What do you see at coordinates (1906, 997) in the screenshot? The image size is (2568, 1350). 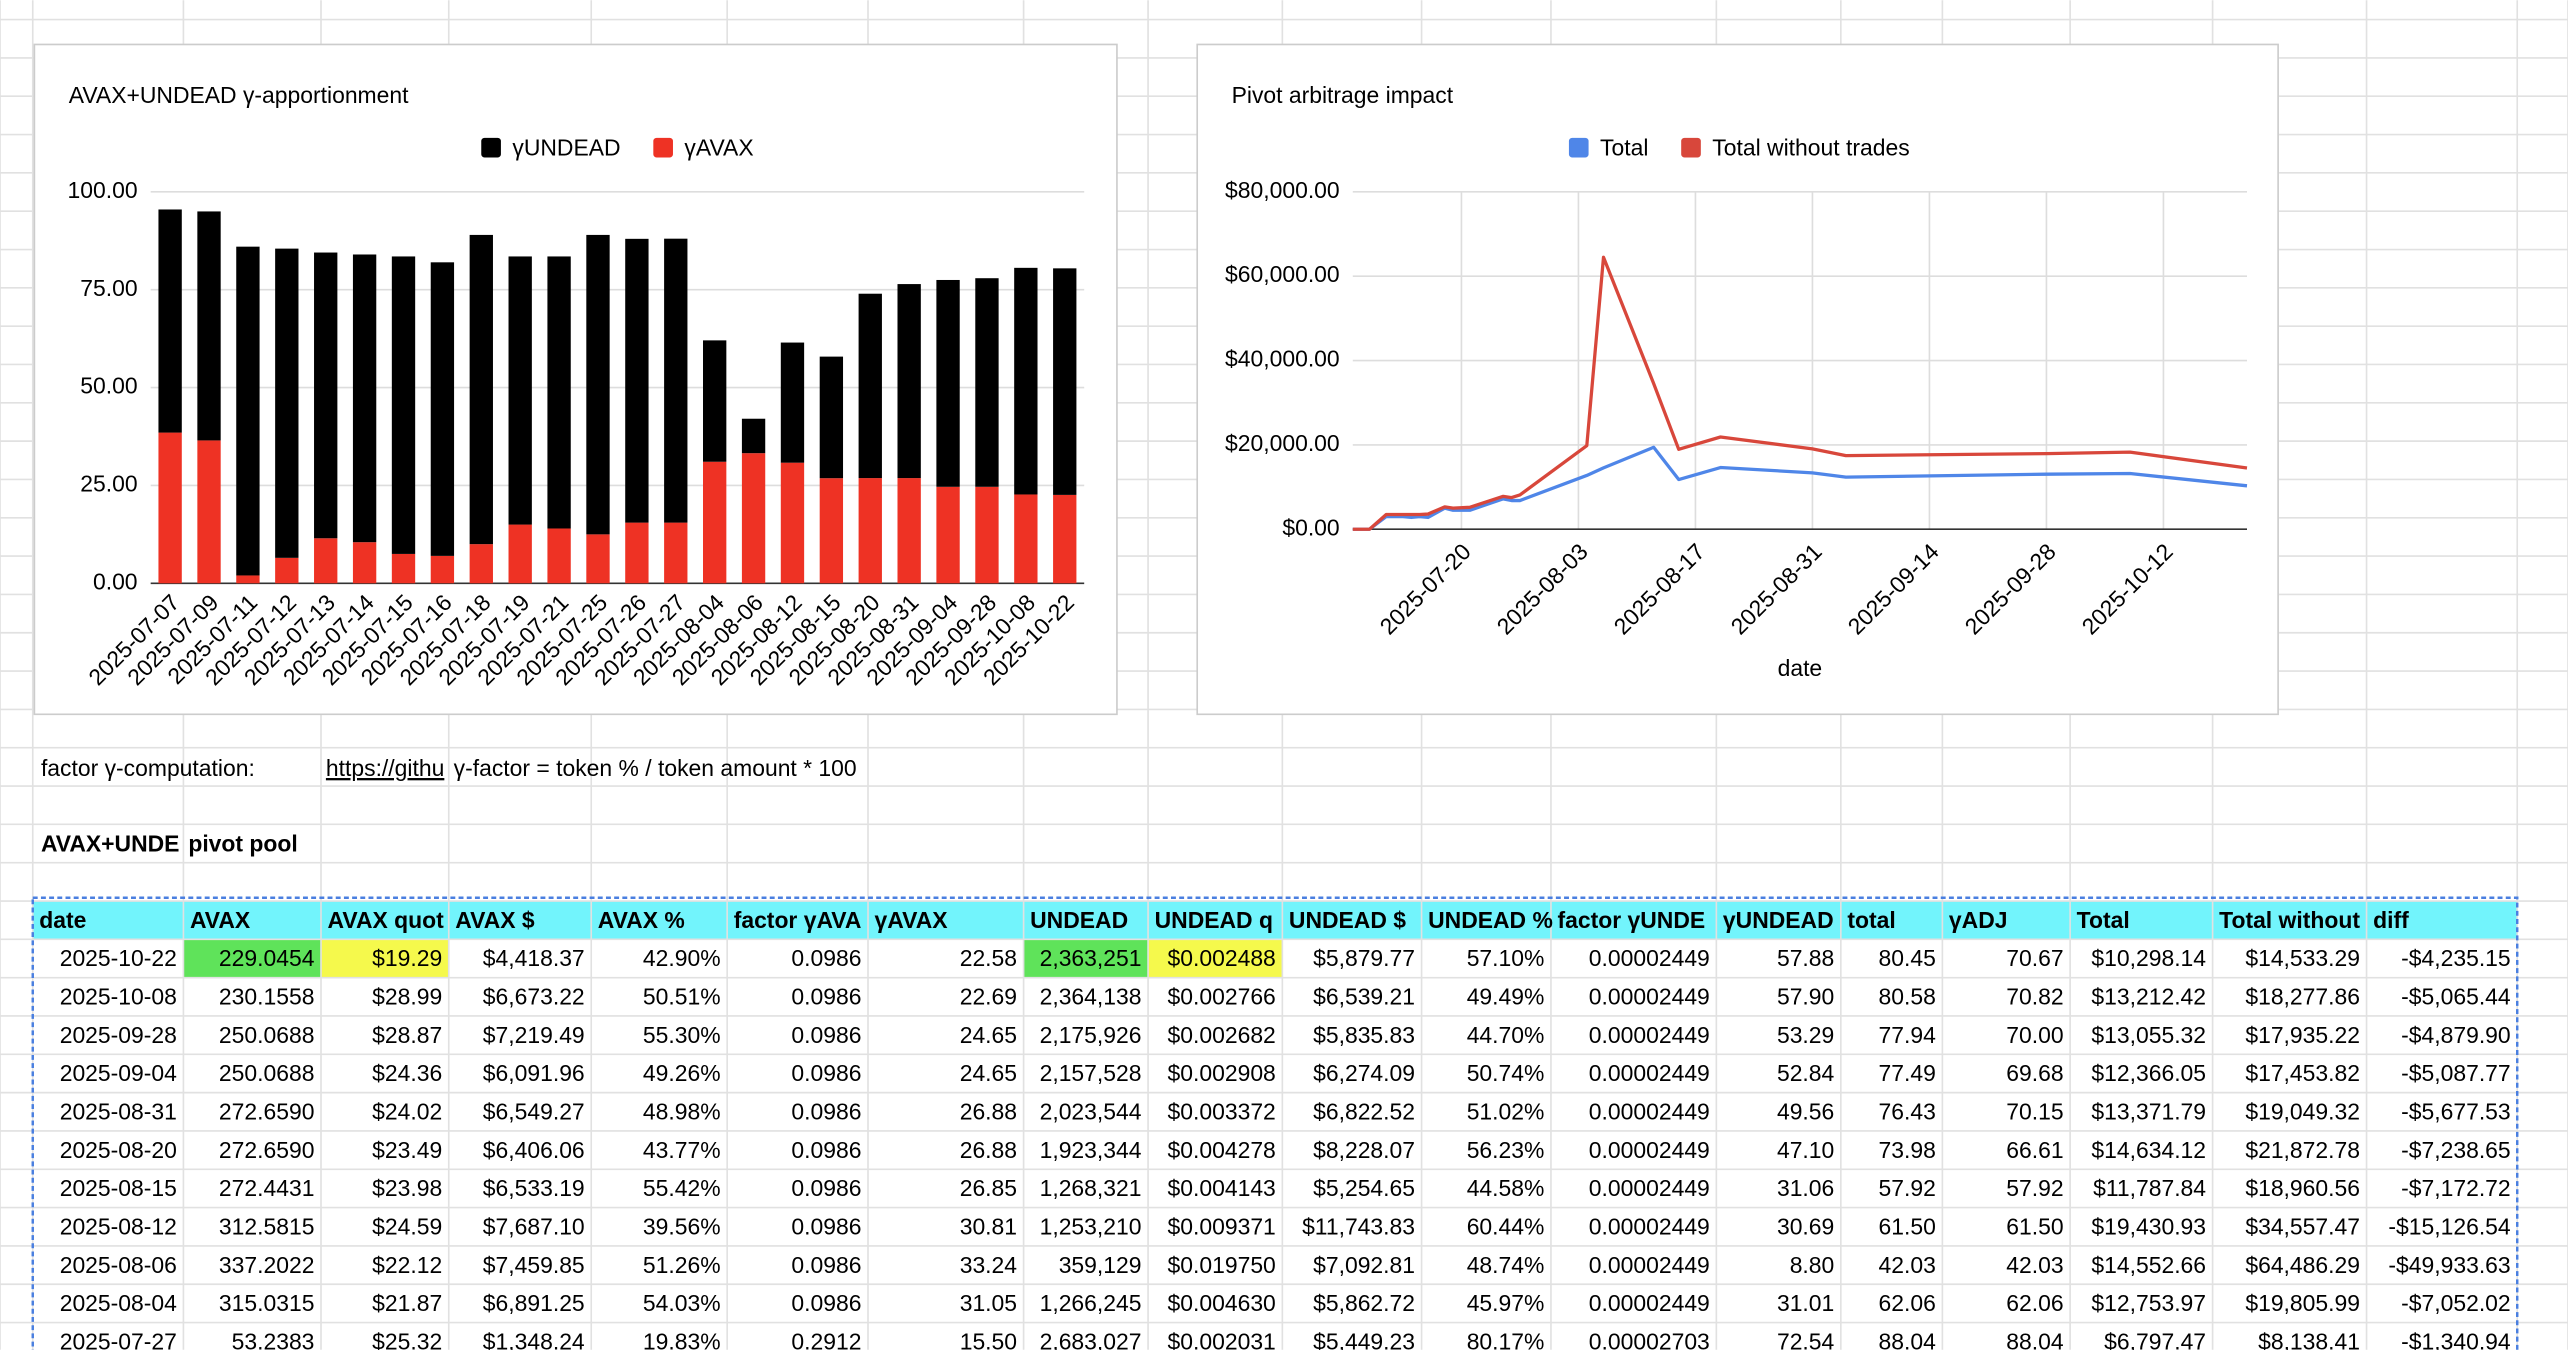 I see `table-cell: 80.58` at bounding box center [1906, 997].